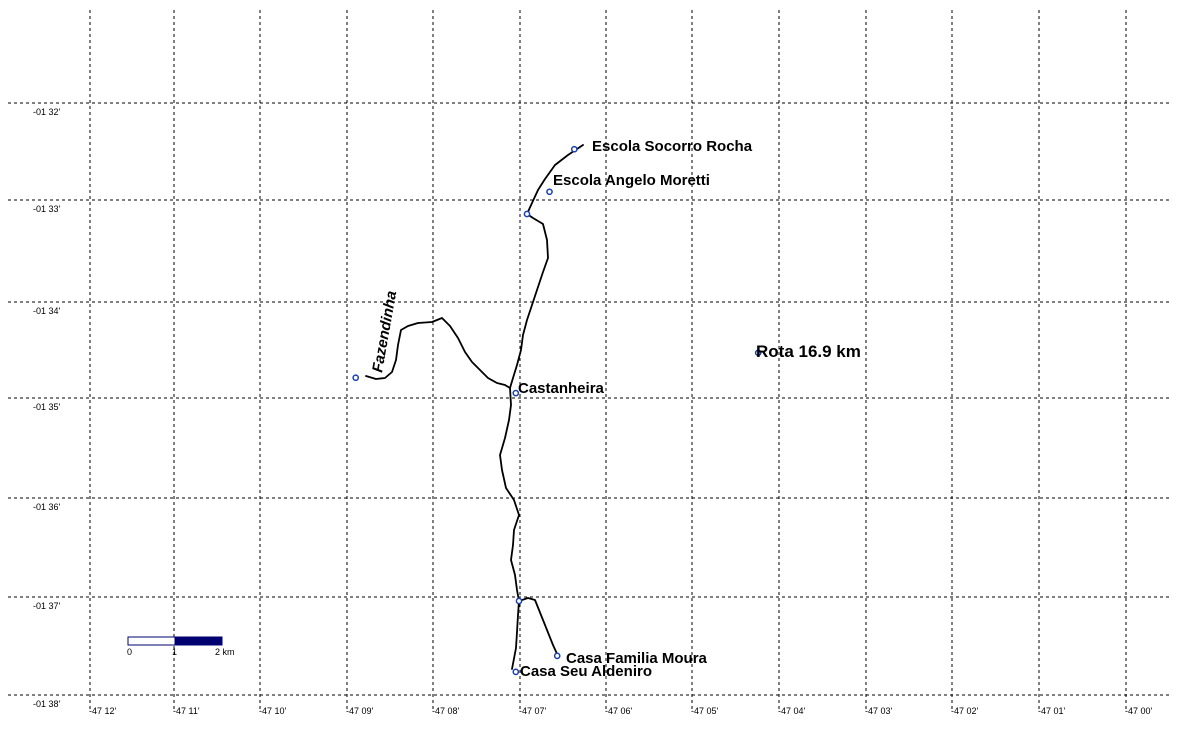 The width and height of the screenshot is (1177, 733). I want to click on latitude-label: -01 36', so click(47, 507).